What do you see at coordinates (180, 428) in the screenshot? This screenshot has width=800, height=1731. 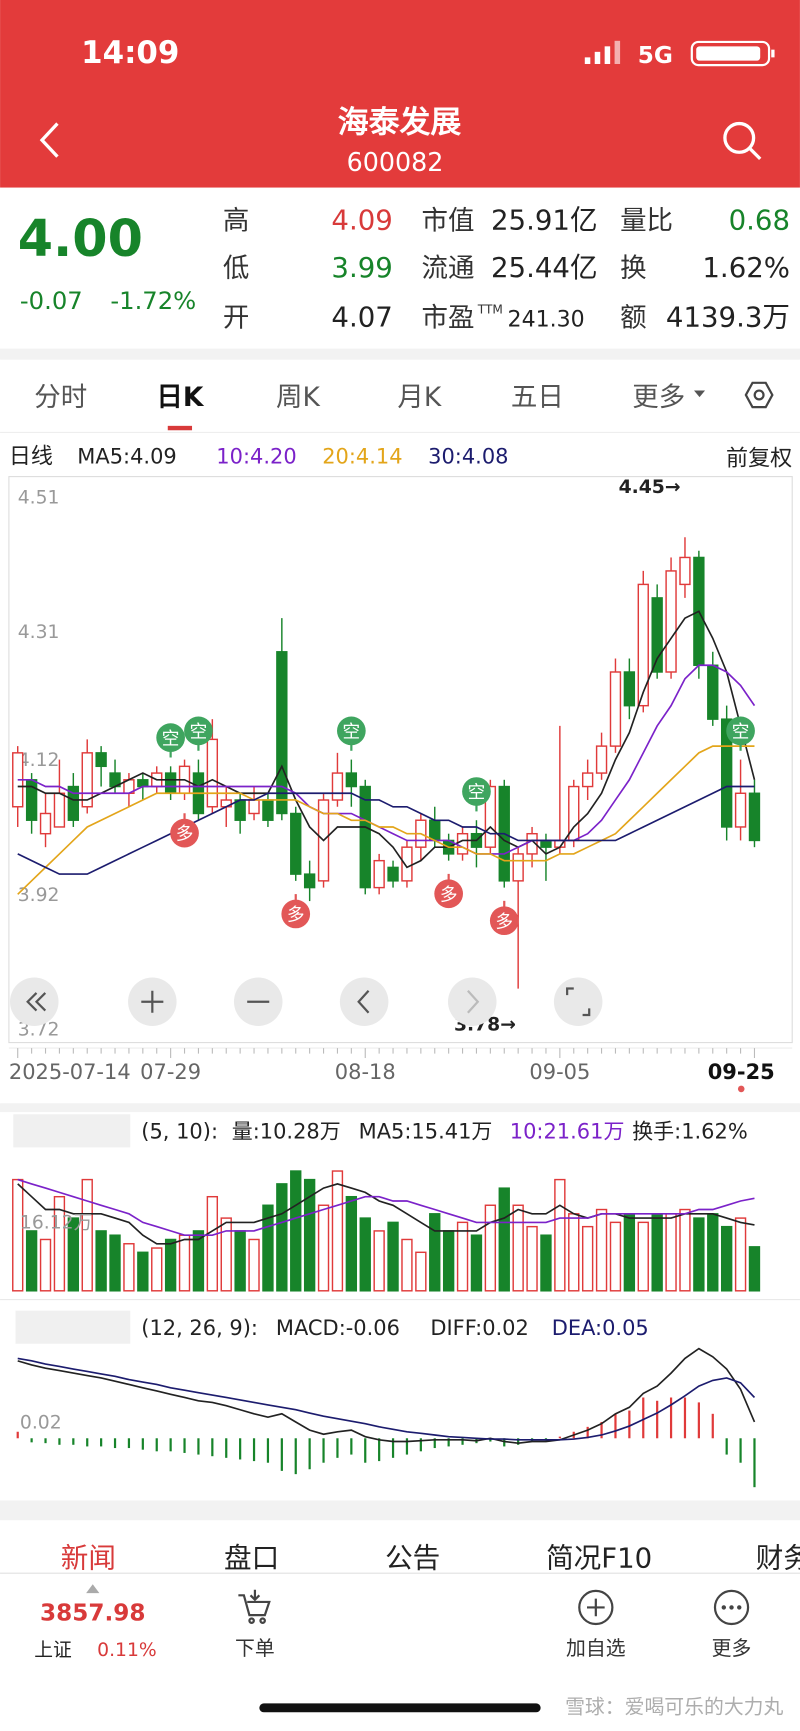 I see `tab-underline` at bounding box center [180, 428].